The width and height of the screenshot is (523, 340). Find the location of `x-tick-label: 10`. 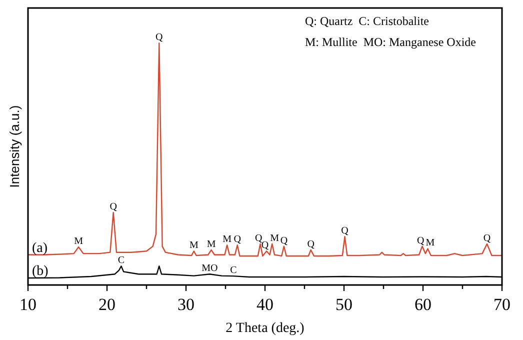

x-tick-label: 10 is located at coordinates (28, 304).